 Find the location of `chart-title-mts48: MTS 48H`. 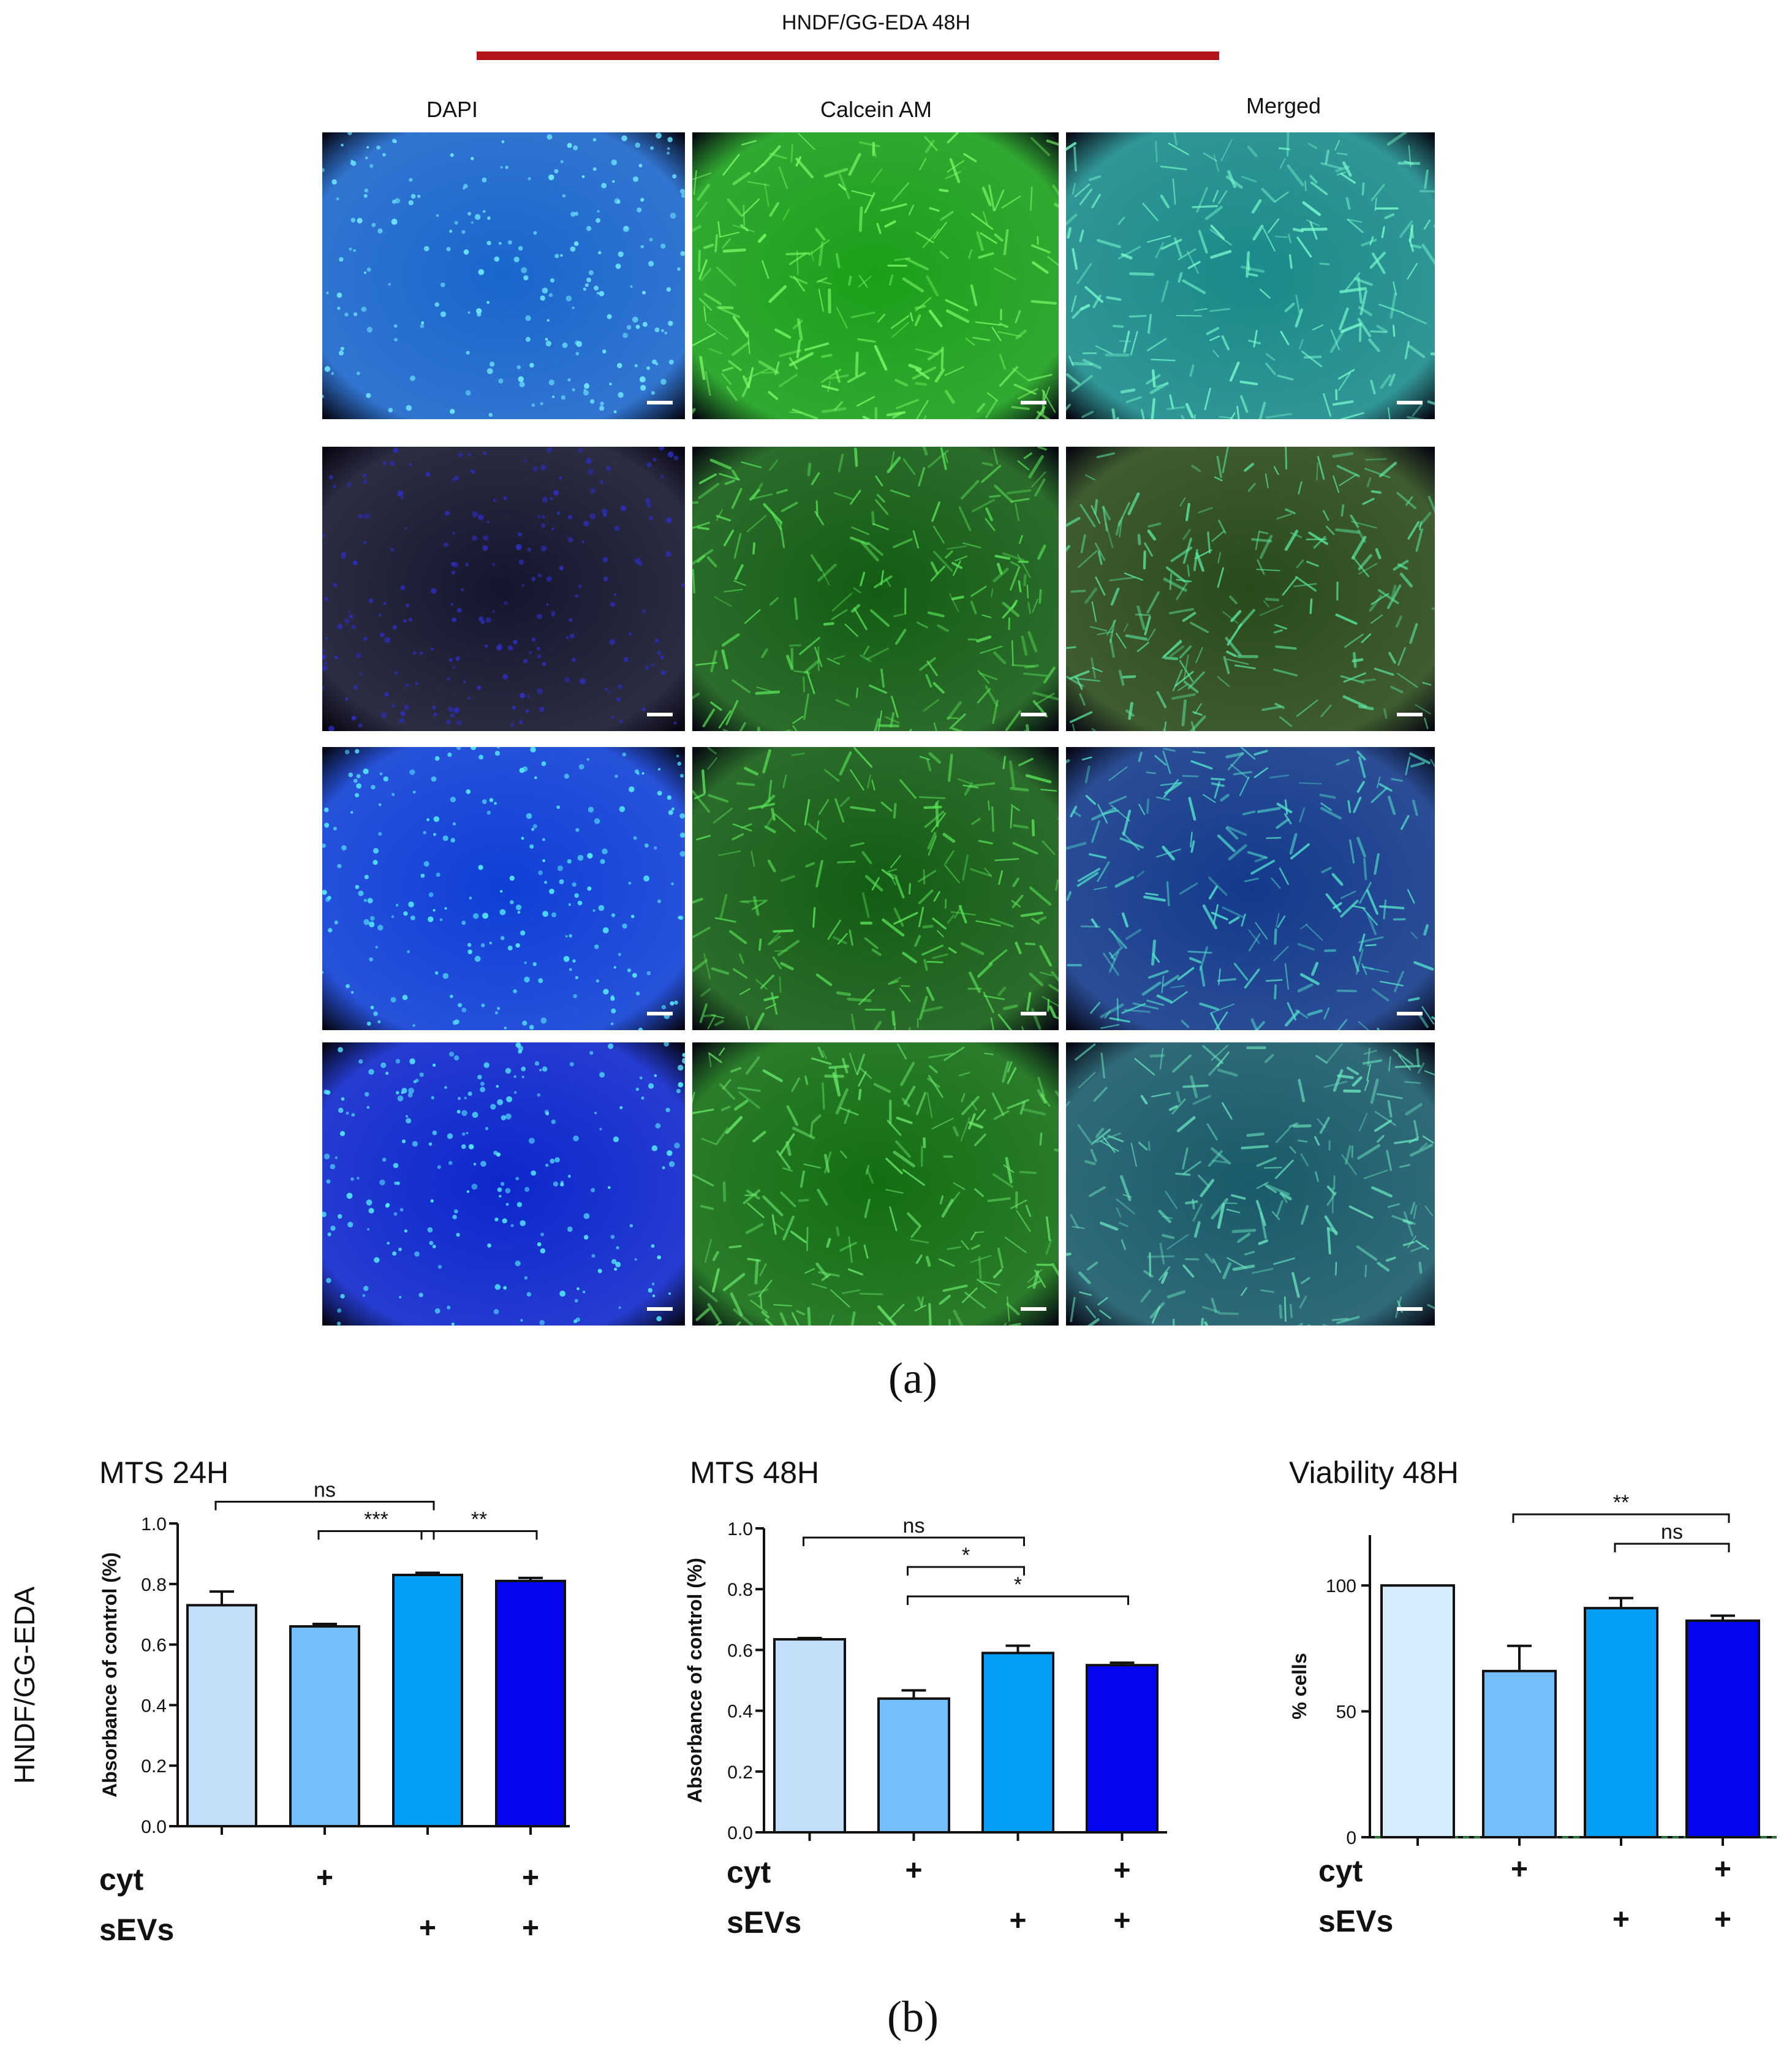

chart-title-mts48: MTS 48H is located at coordinates (755, 1473).